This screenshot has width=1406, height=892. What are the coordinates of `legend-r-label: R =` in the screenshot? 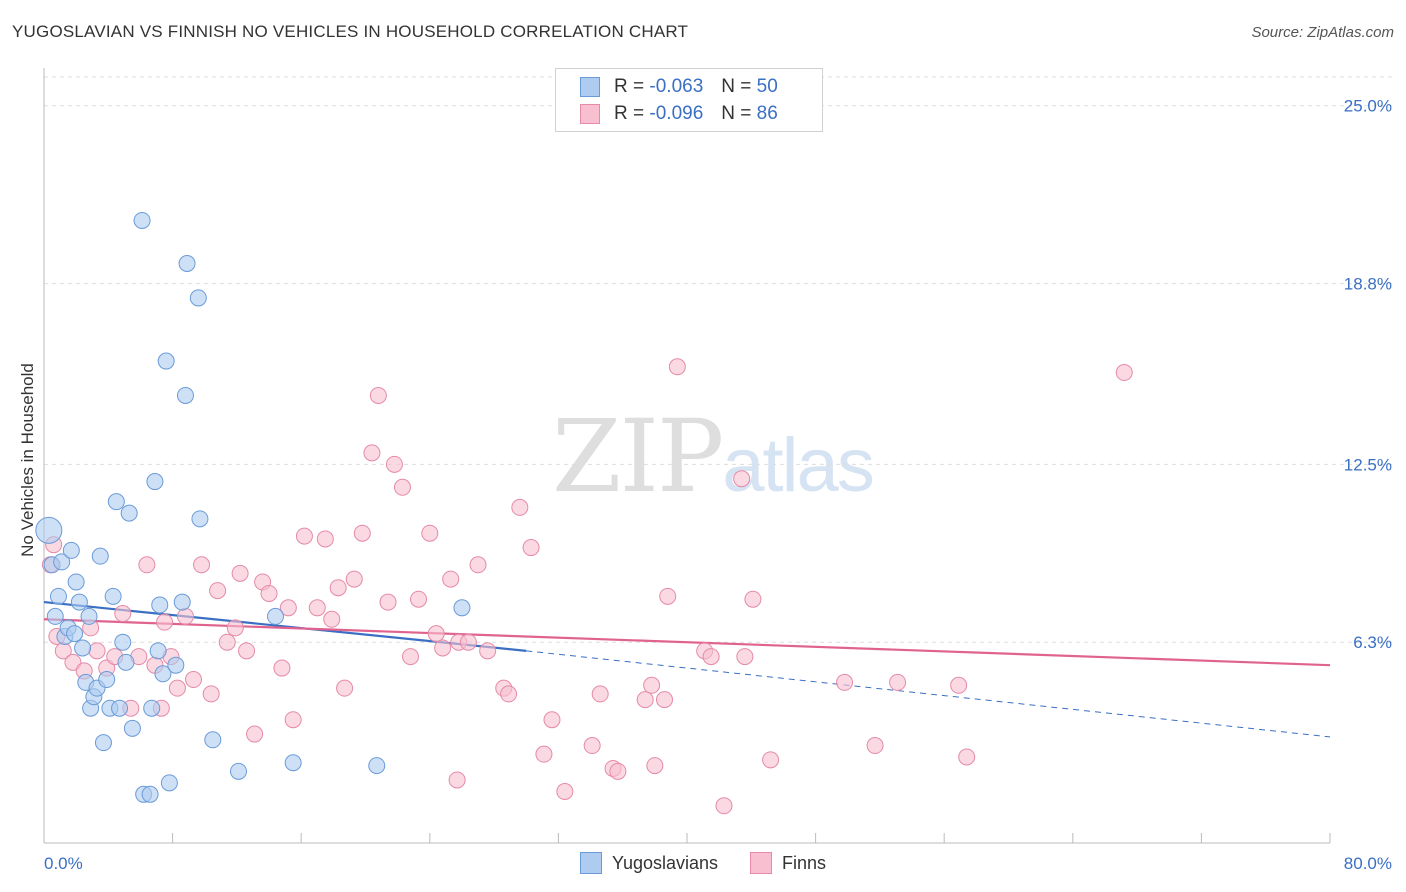 It's located at (629, 86).